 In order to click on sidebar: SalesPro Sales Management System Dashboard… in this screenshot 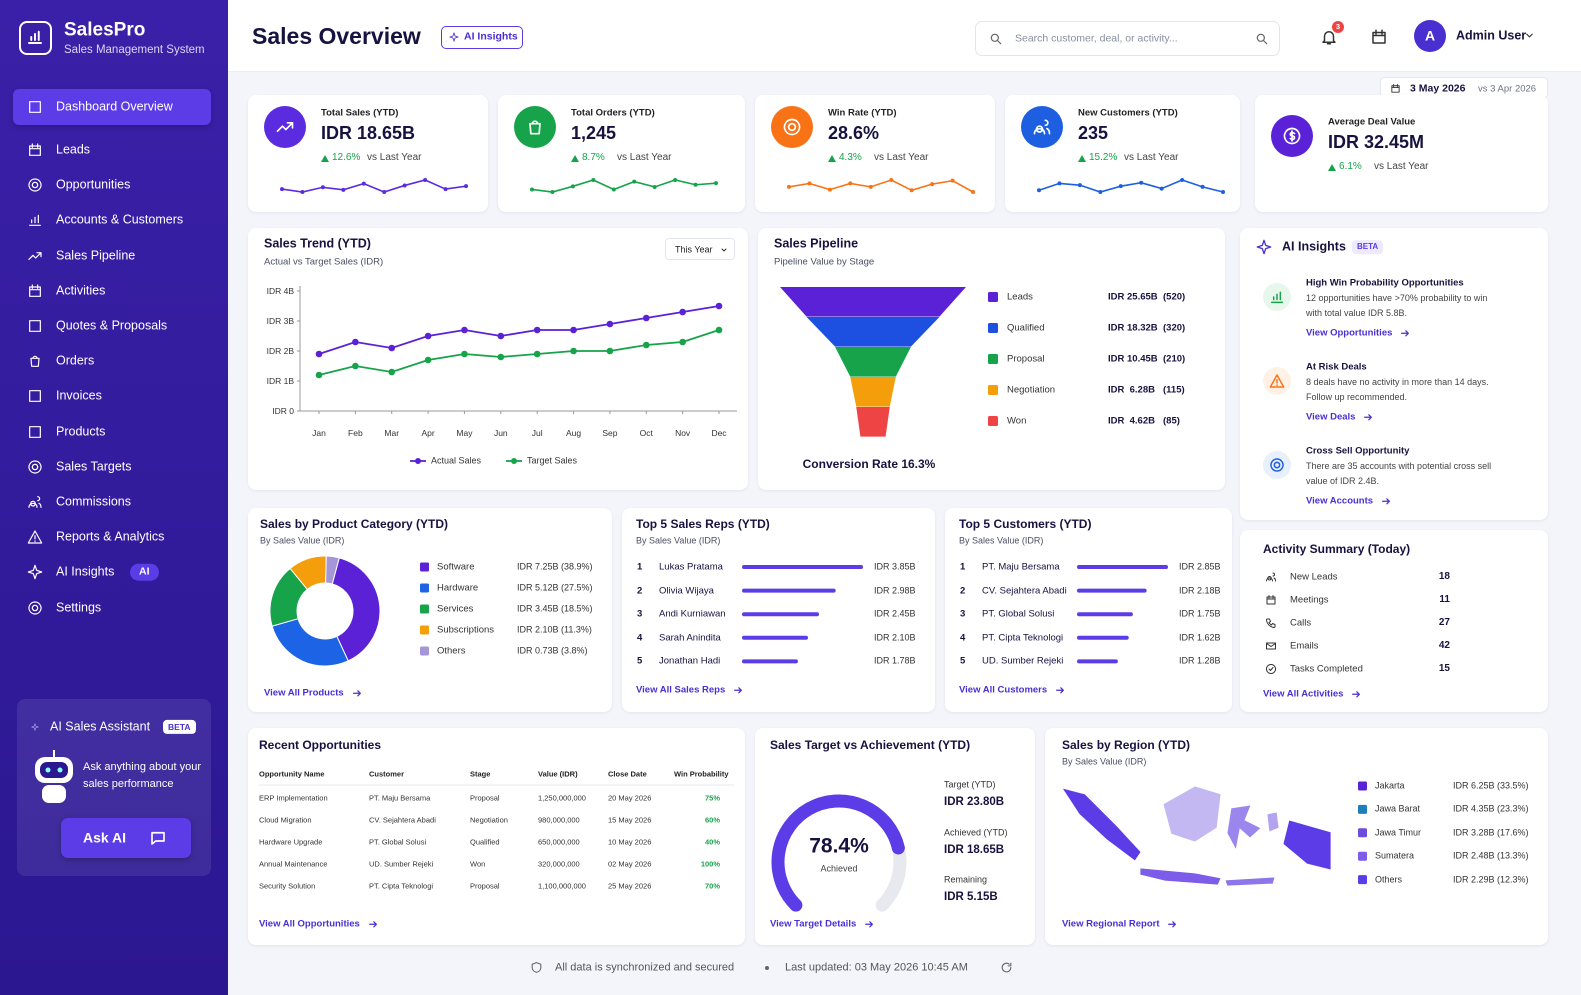, I will do `click(114, 497)`.